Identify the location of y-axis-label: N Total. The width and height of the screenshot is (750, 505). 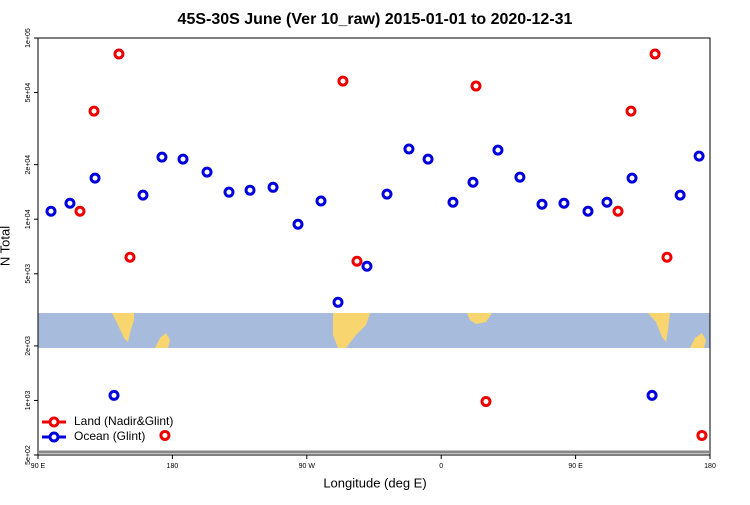
(6, 246).